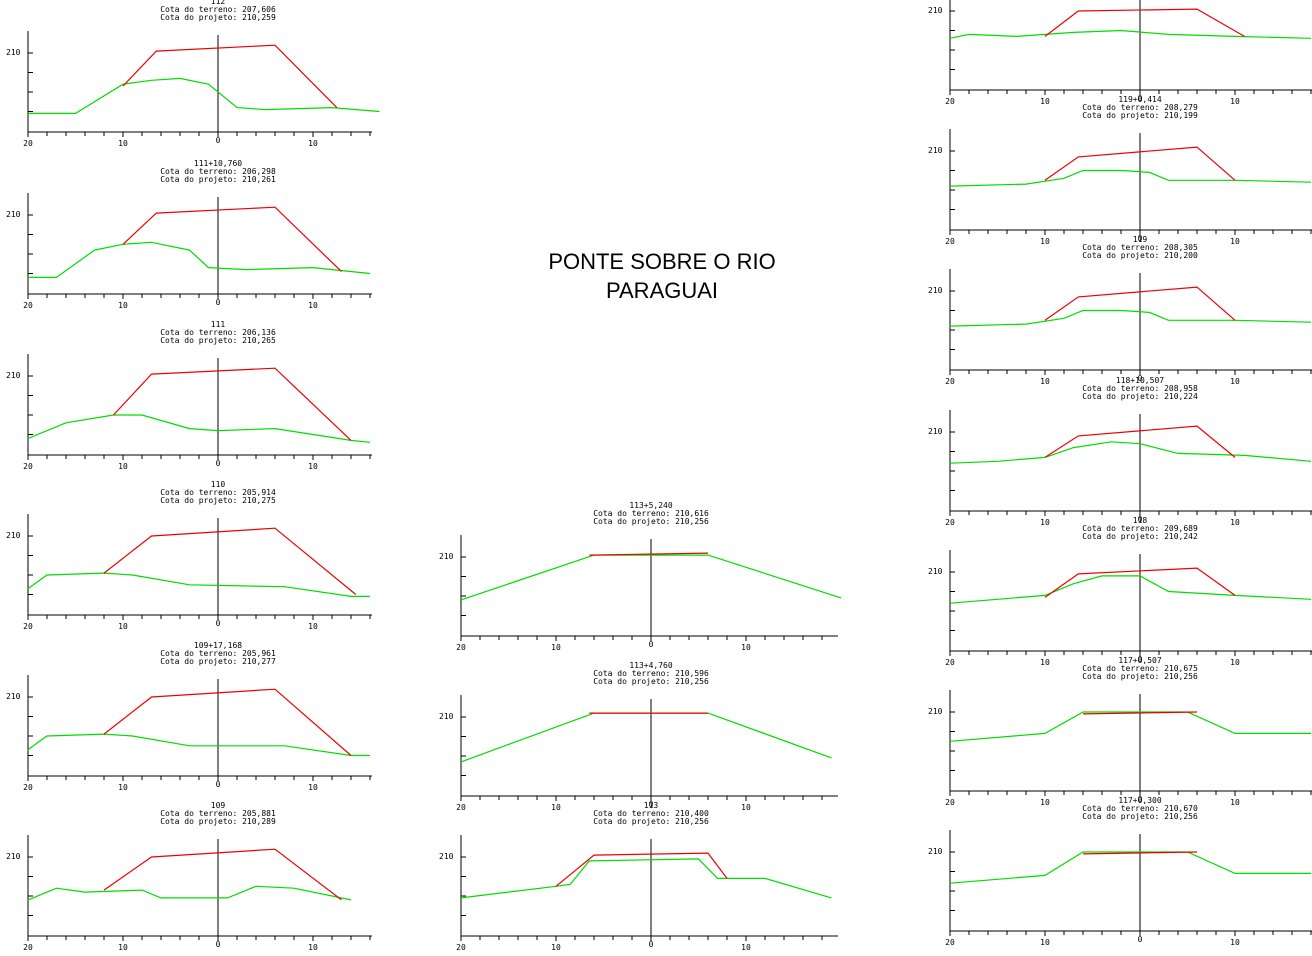  Describe the element at coordinates (1140, 668) in the screenshot. I see `cota-terreno-label: Cota do terreno: 210,675` at that location.